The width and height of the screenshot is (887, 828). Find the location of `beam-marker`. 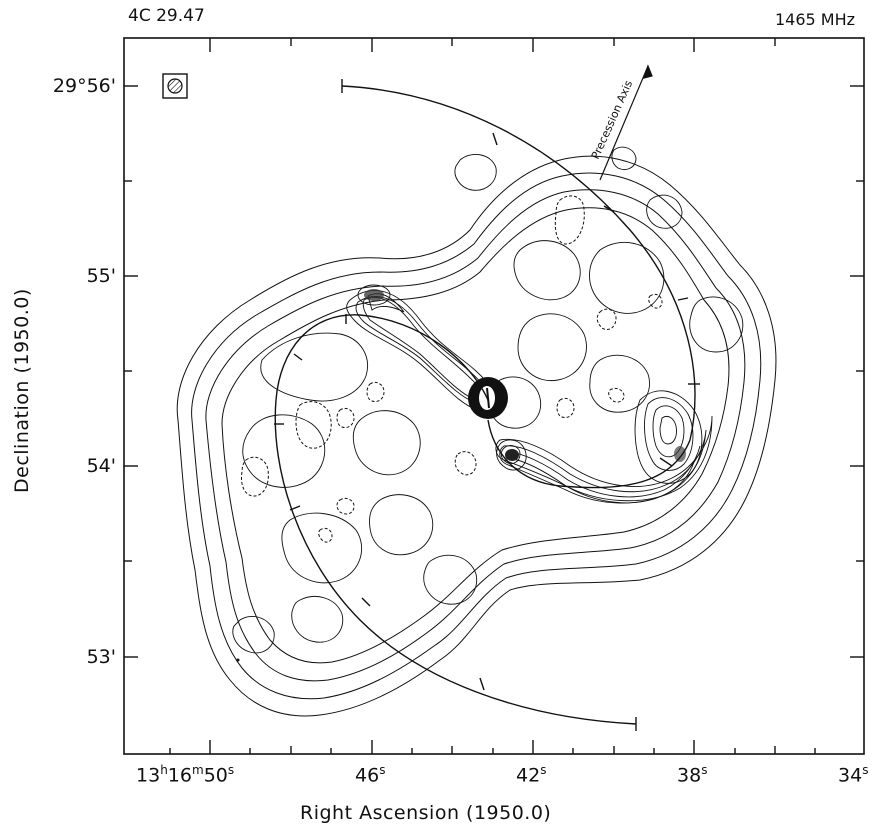

beam-marker is located at coordinates (175, 86).